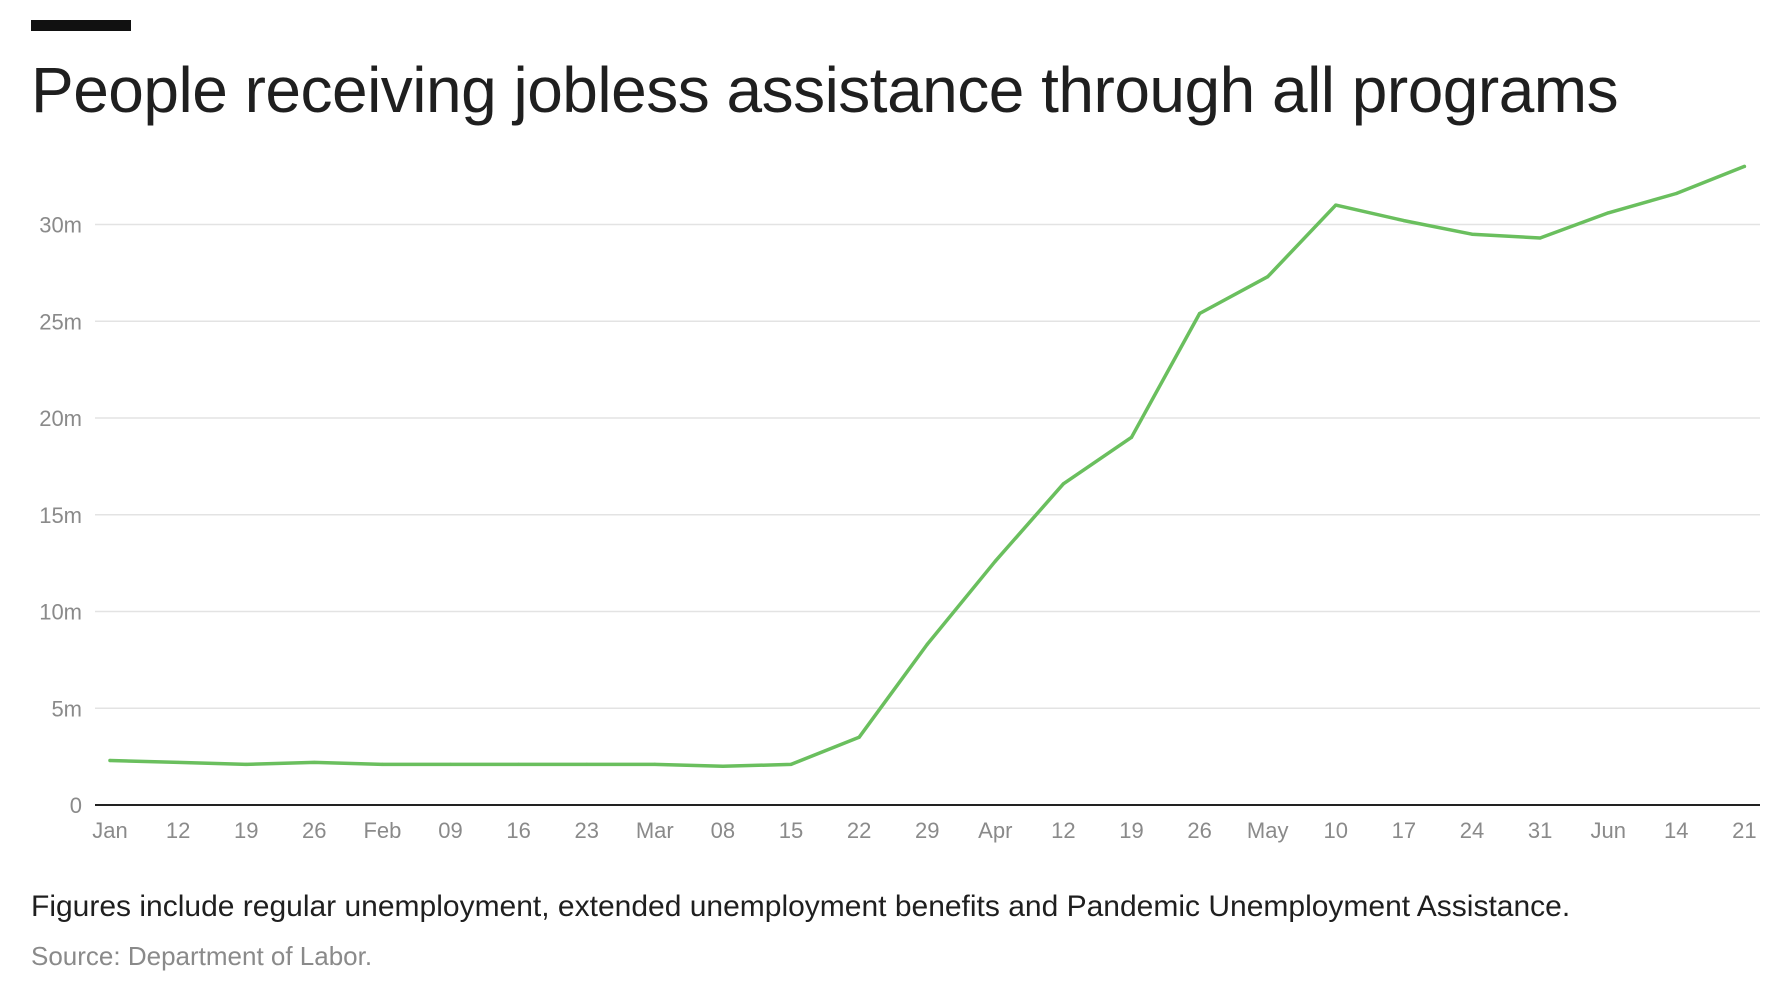  Describe the element at coordinates (1607, 830) in the screenshot. I see `x-tick-label: Jun` at that location.